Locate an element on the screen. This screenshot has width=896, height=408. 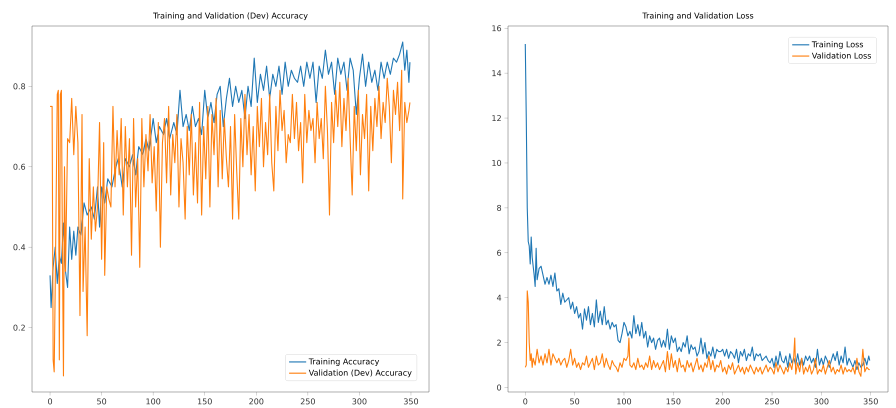
y-tick-label: 0.6 is located at coordinates (19, 167).